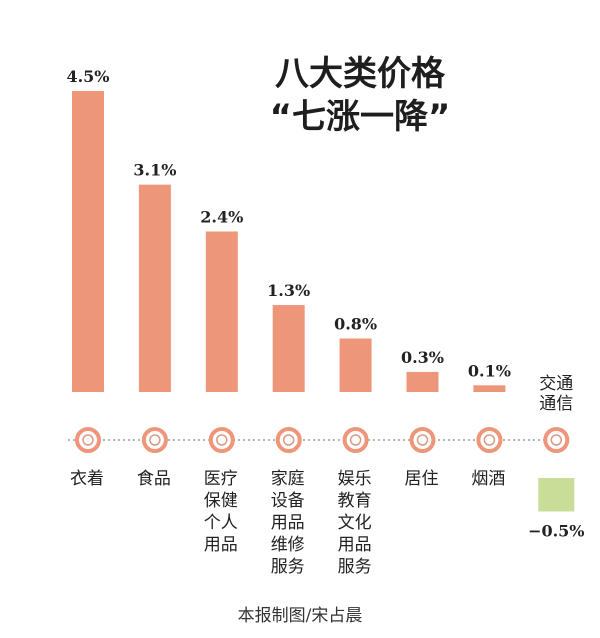 The width and height of the screenshot is (600, 638). Describe the element at coordinates (154, 170) in the screenshot. I see `value-label: 3.1%` at that location.